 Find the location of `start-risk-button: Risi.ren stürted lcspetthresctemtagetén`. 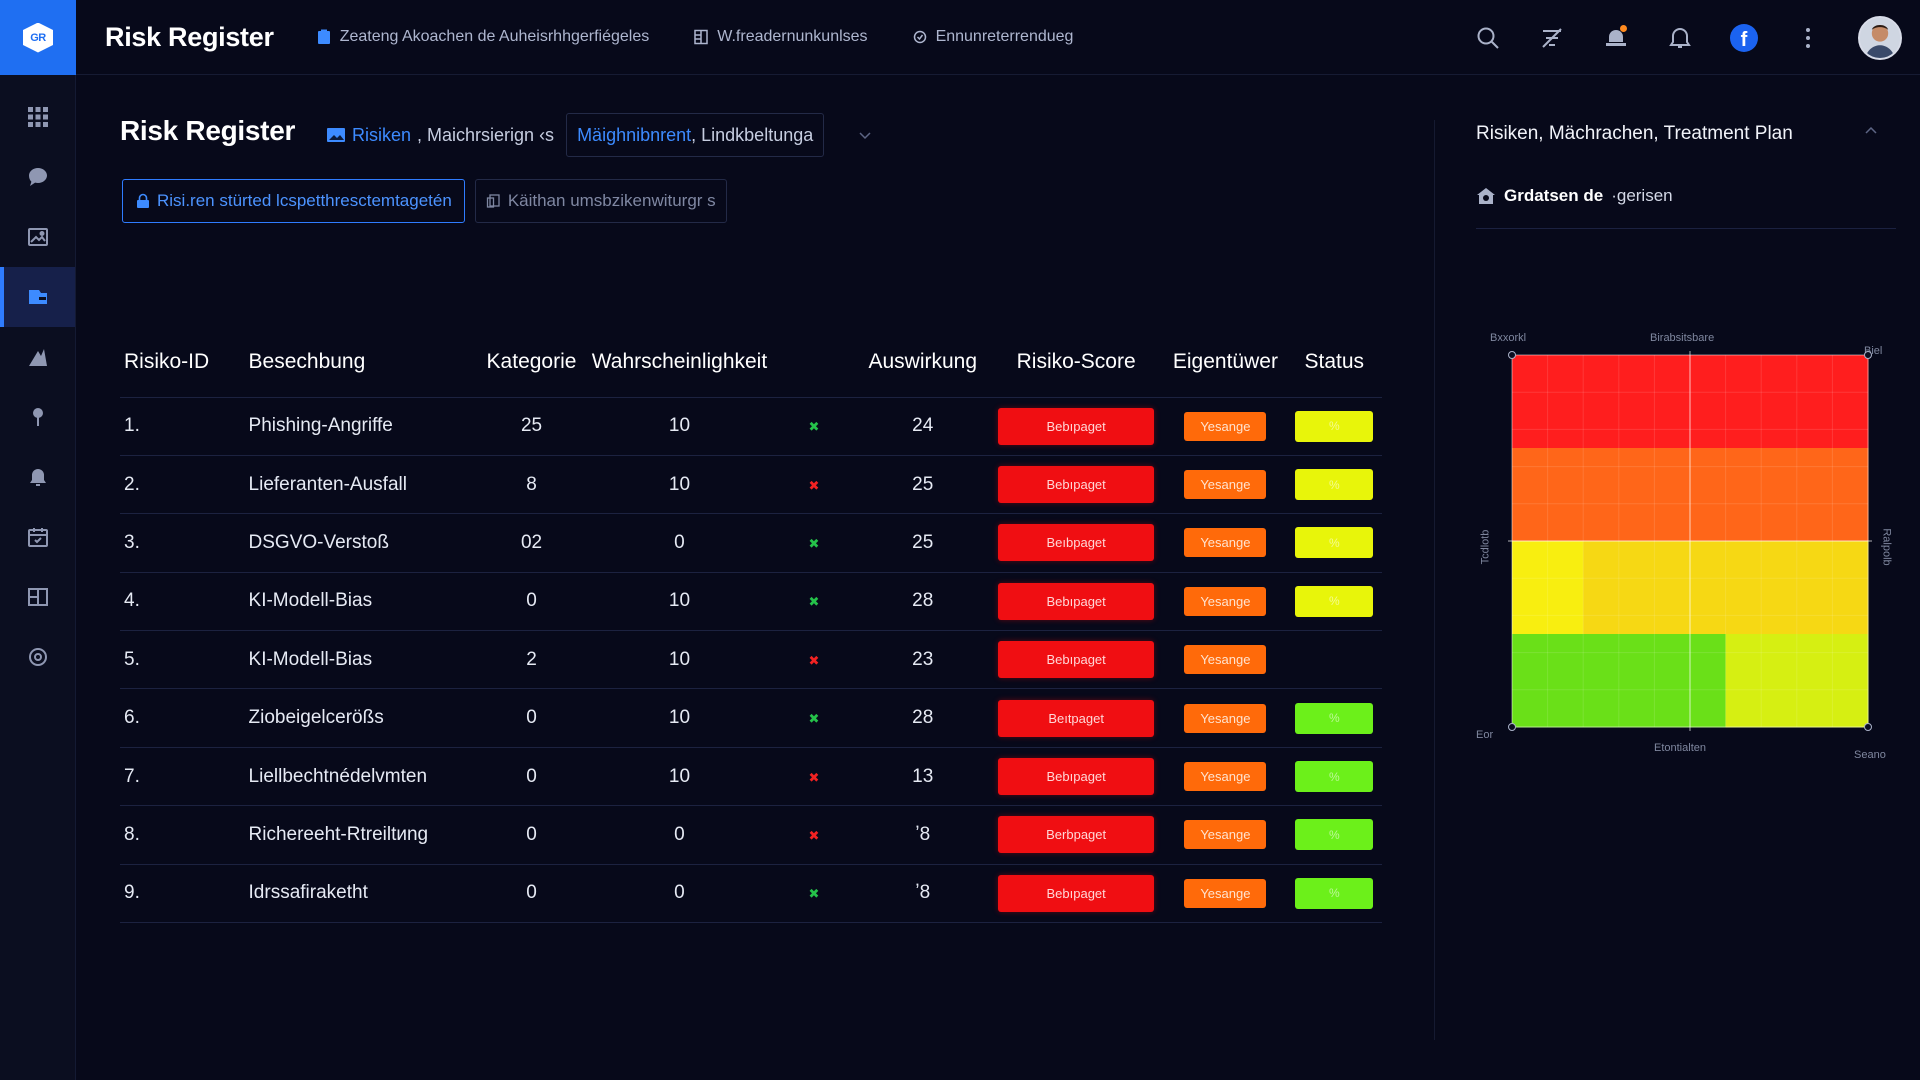

start-risk-button: Risi.ren stürted lcspetthresctemtagetén is located at coordinates (293, 201).